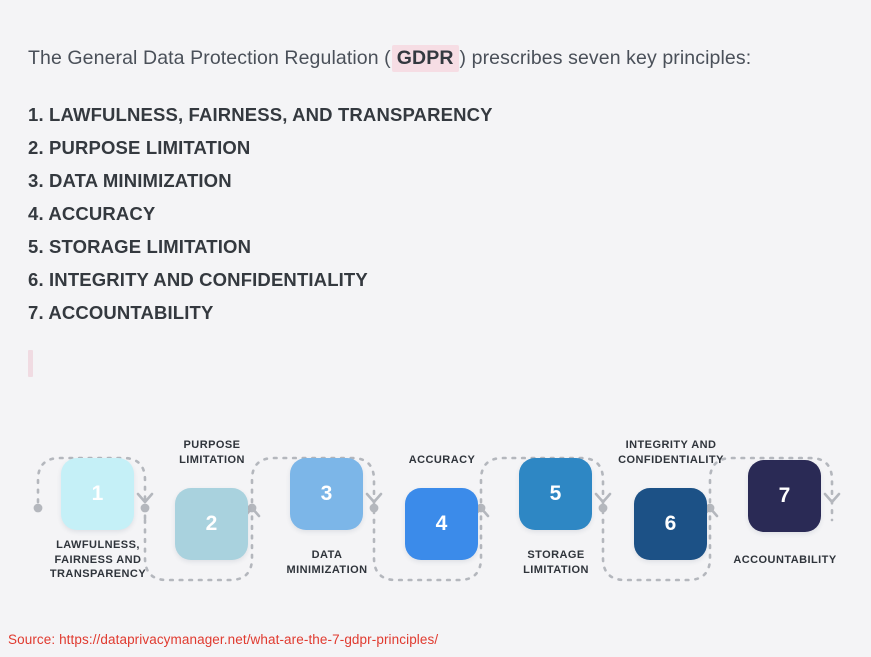  I want to click on intro-text-before: The General Data Protection Regulation (, so click(209, 58).